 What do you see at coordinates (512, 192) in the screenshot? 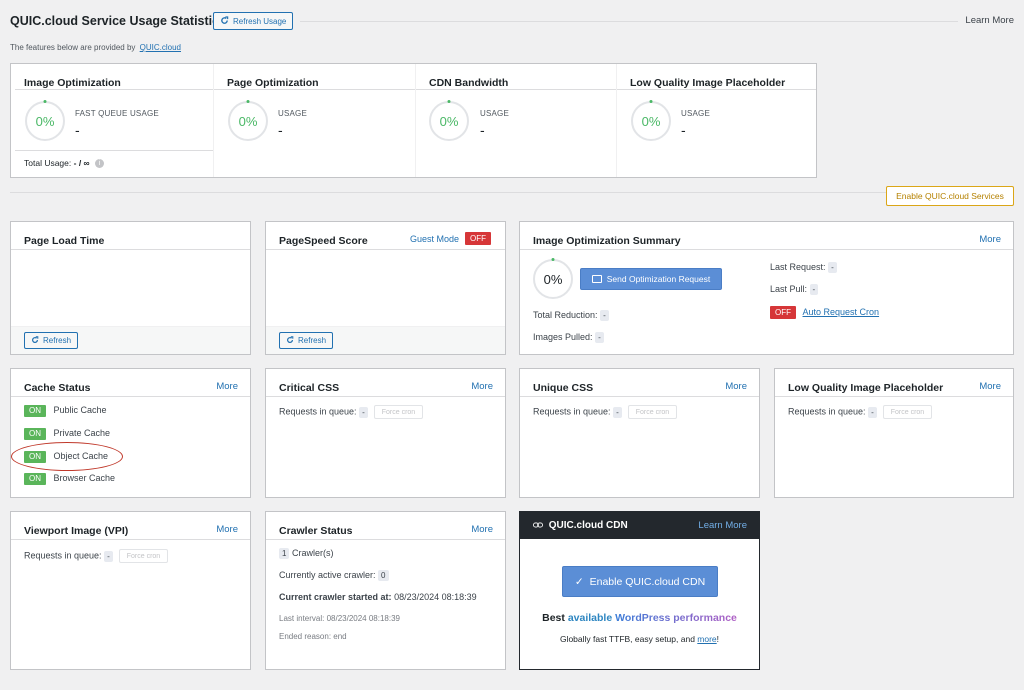
I see `section-divider` at bounding box center [512, 192].